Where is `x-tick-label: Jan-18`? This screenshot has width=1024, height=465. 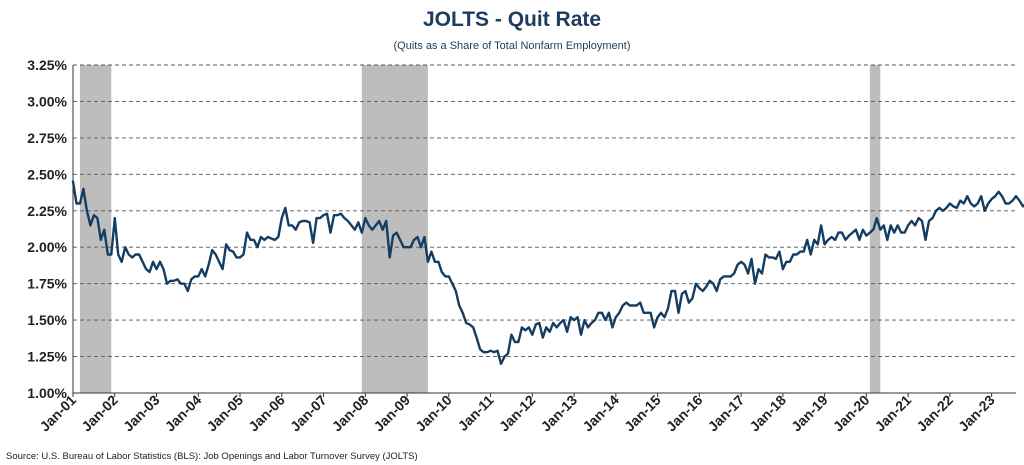 x-tick-label: Jan-18 is located at coordinates (767, 413).